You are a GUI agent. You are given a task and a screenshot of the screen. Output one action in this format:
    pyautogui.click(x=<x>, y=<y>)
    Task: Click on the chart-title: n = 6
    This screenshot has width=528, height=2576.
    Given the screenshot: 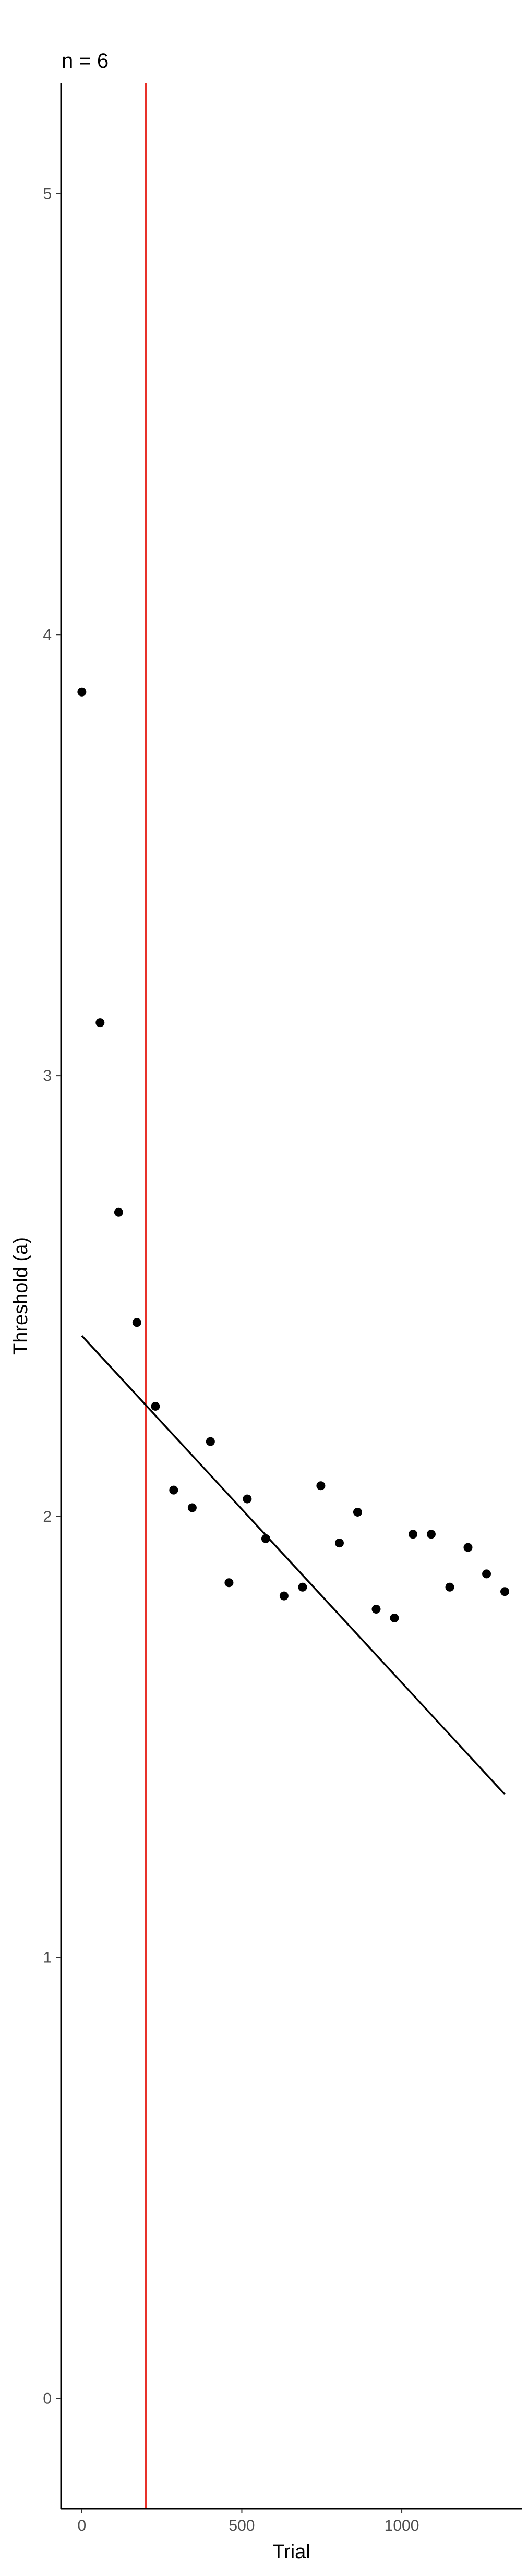 What is the action you would take?
    pyautogui.click(x=85, y=61)
    